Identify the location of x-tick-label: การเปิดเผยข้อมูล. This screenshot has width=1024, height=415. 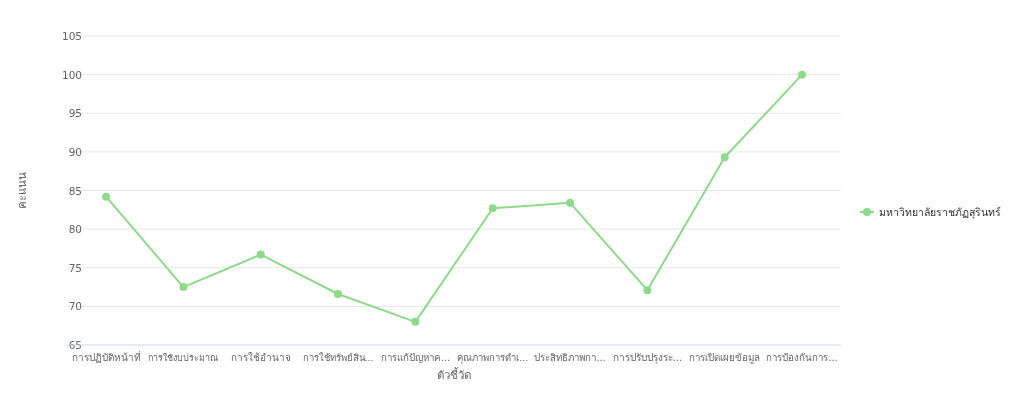
(725, 358).